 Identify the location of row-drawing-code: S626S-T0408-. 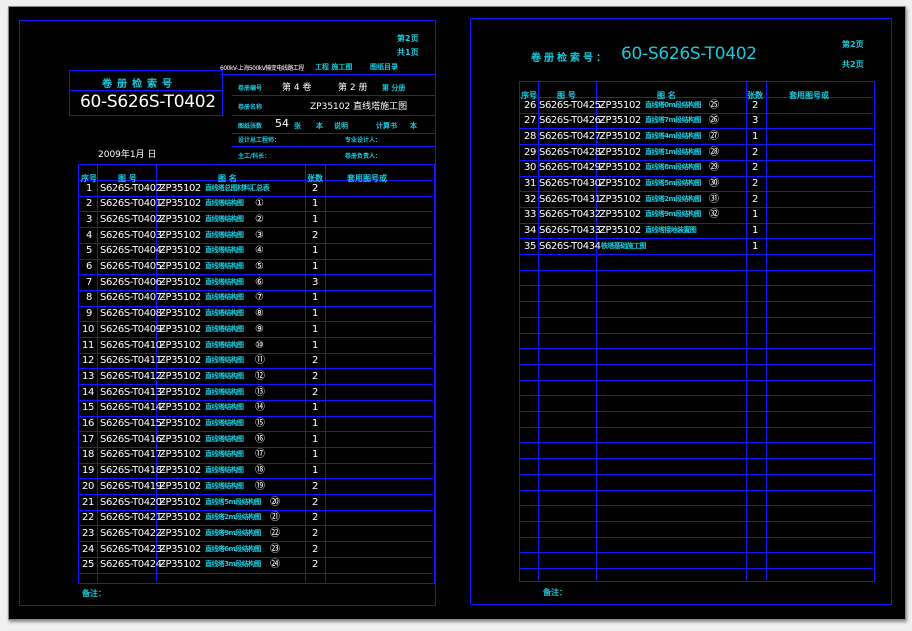
(132, 314).